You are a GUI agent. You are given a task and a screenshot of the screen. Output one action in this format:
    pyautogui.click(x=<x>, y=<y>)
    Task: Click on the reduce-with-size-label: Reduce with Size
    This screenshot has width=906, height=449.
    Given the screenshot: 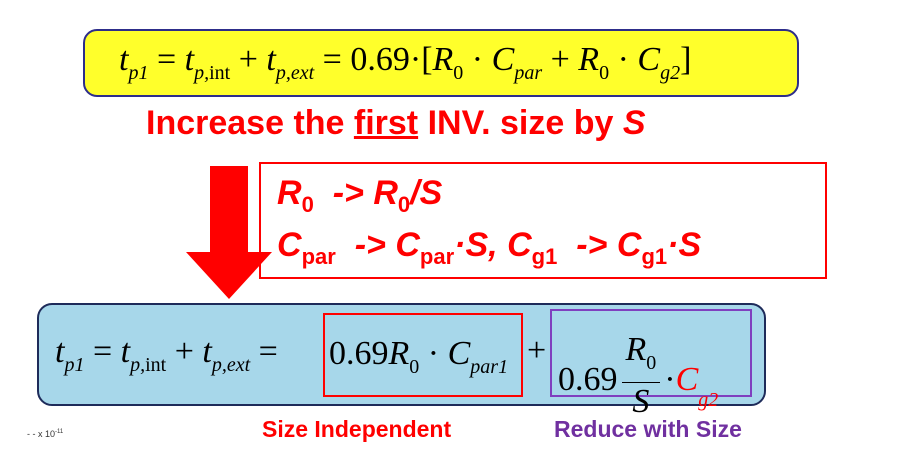 What is the action you would take?
    pyautogui.click(x=648, y=429)
    